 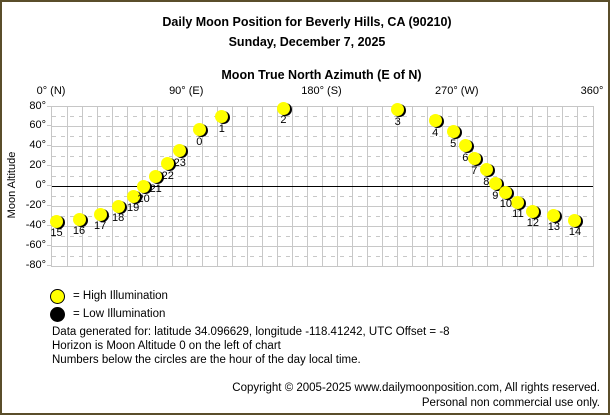 I want to click on hour-label: 6, so click(x=465, y=157).